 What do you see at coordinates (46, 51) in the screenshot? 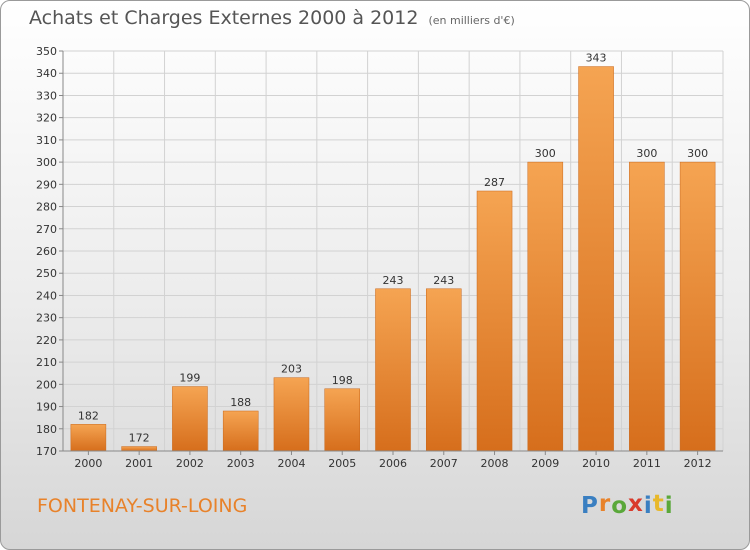
I see `y-tick-label: 350` at bounding box center [46, 51].